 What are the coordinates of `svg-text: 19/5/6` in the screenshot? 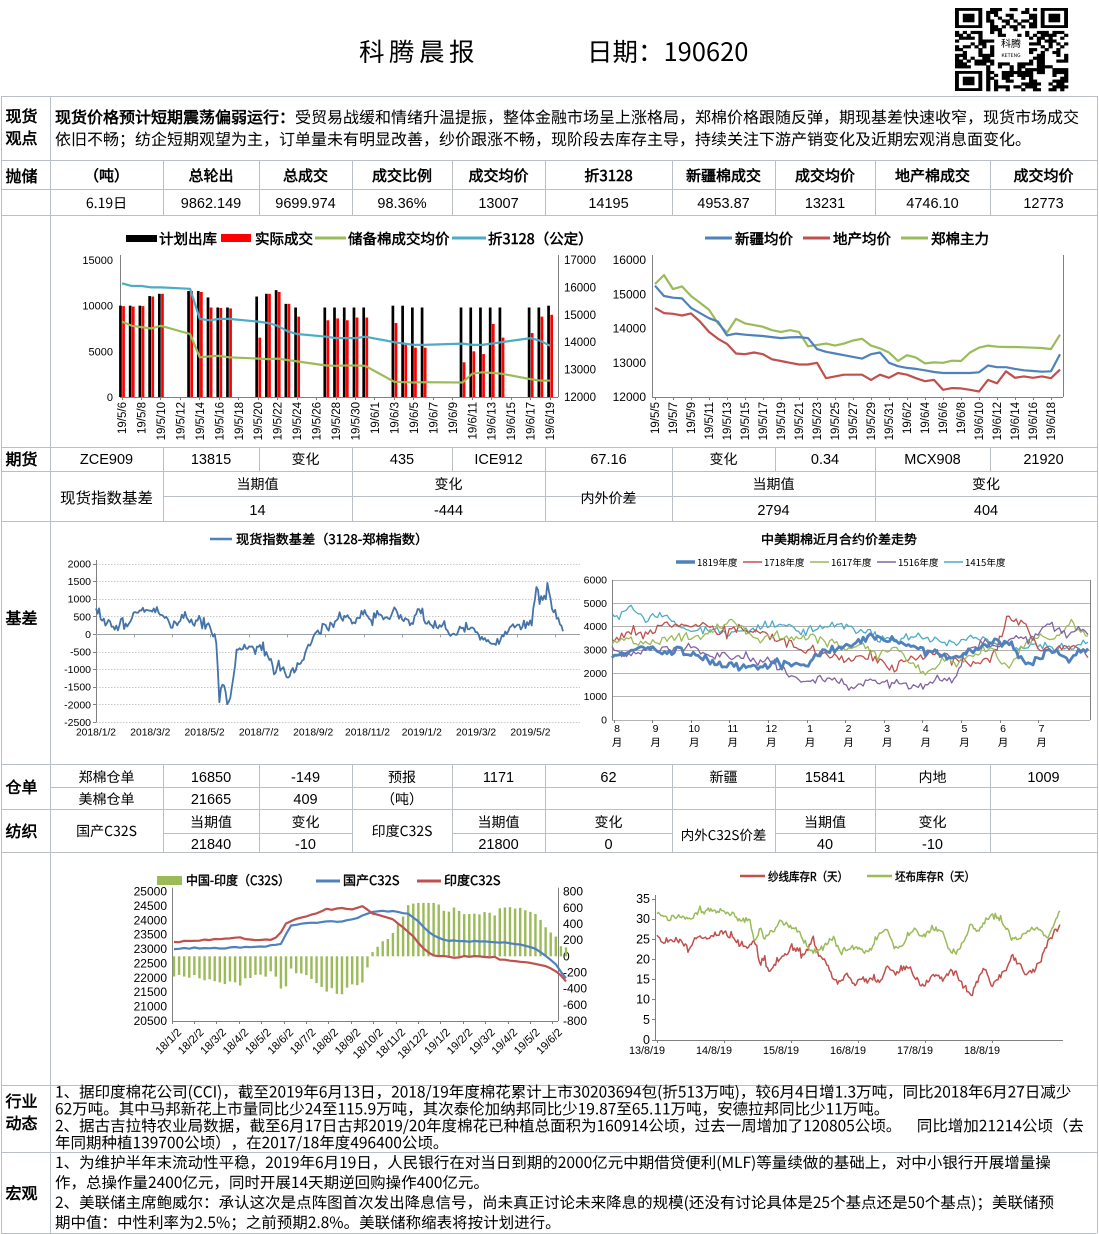 It's located at (123, 418).